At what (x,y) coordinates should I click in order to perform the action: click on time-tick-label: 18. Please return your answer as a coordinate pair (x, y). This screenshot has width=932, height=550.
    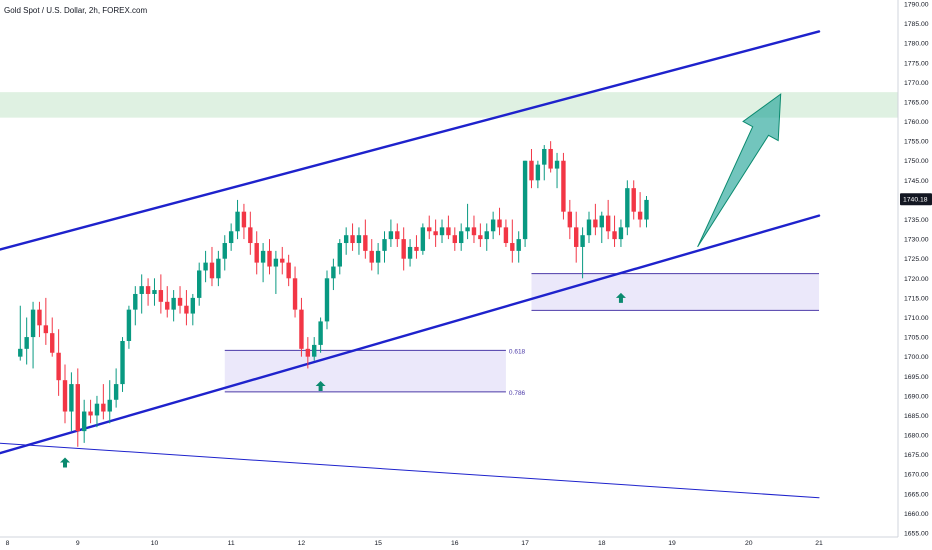
    Looking at the image, I should click on (602, 543).